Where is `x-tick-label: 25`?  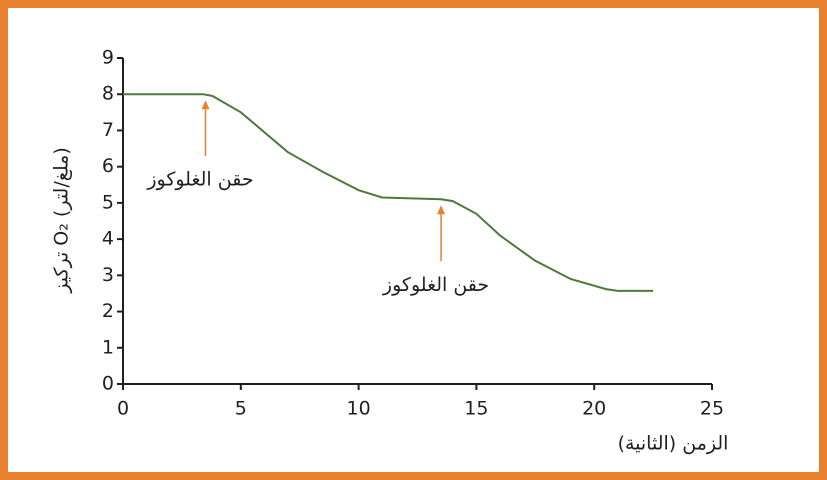
x-tick-label: 25 is located at coordinates (712, 409).